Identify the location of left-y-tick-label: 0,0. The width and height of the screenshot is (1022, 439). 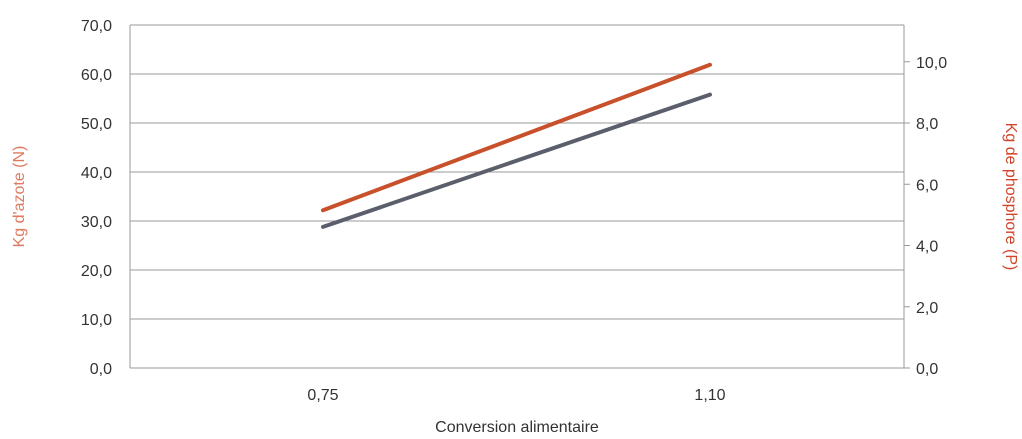
(101, 369).